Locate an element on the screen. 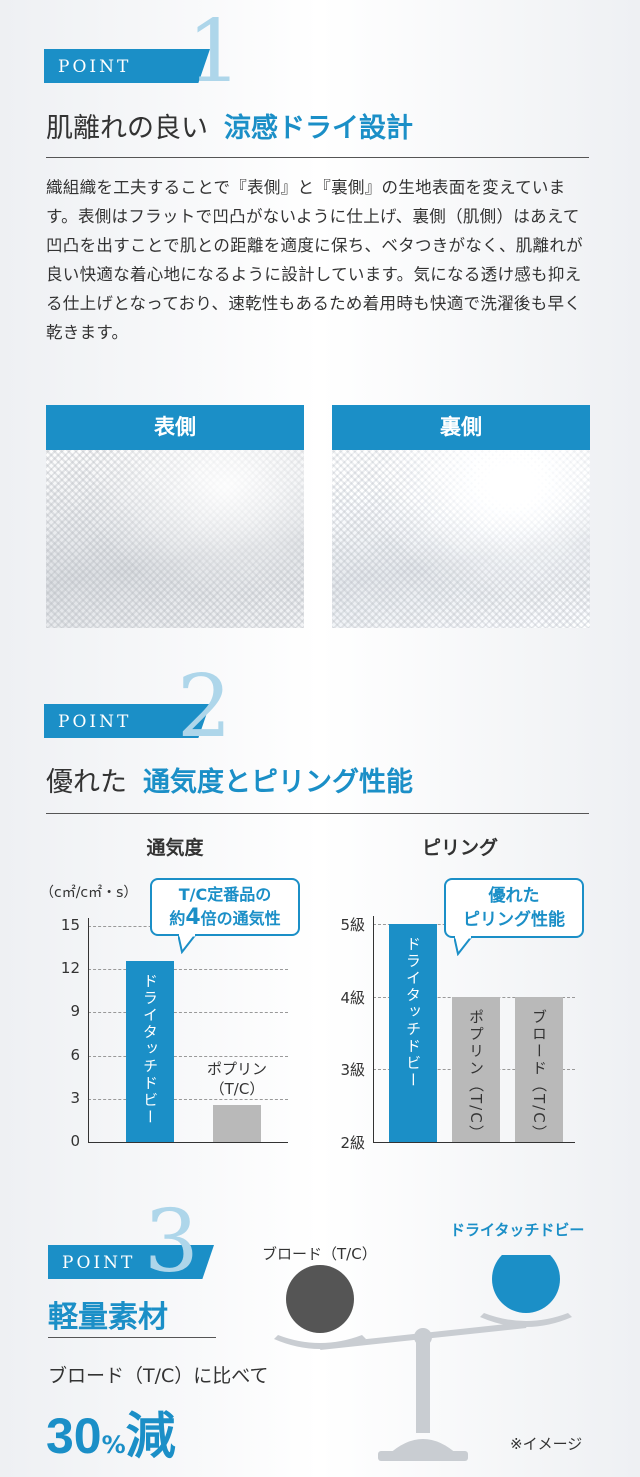  point2-badge: POINT 2 is located at coordinates (138, 707).